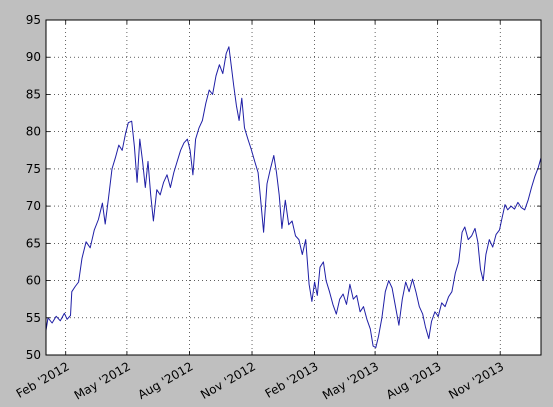  I want to click on x-tick-label: Nov '2013, so click(476, 380).